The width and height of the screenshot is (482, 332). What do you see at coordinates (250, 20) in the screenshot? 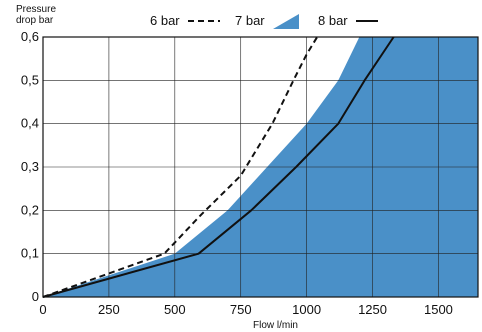
I see `legend-label-7-bar: 7 bar` at bounding box center [250, 20].